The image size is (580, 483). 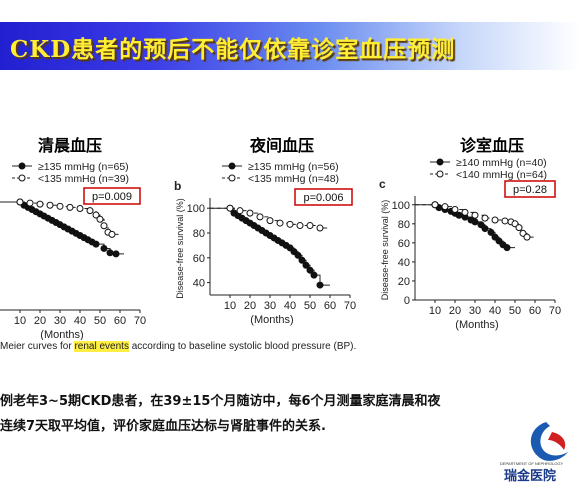 I want to click on panel2-y-tick-label: 60, so click(x=199, y=259).